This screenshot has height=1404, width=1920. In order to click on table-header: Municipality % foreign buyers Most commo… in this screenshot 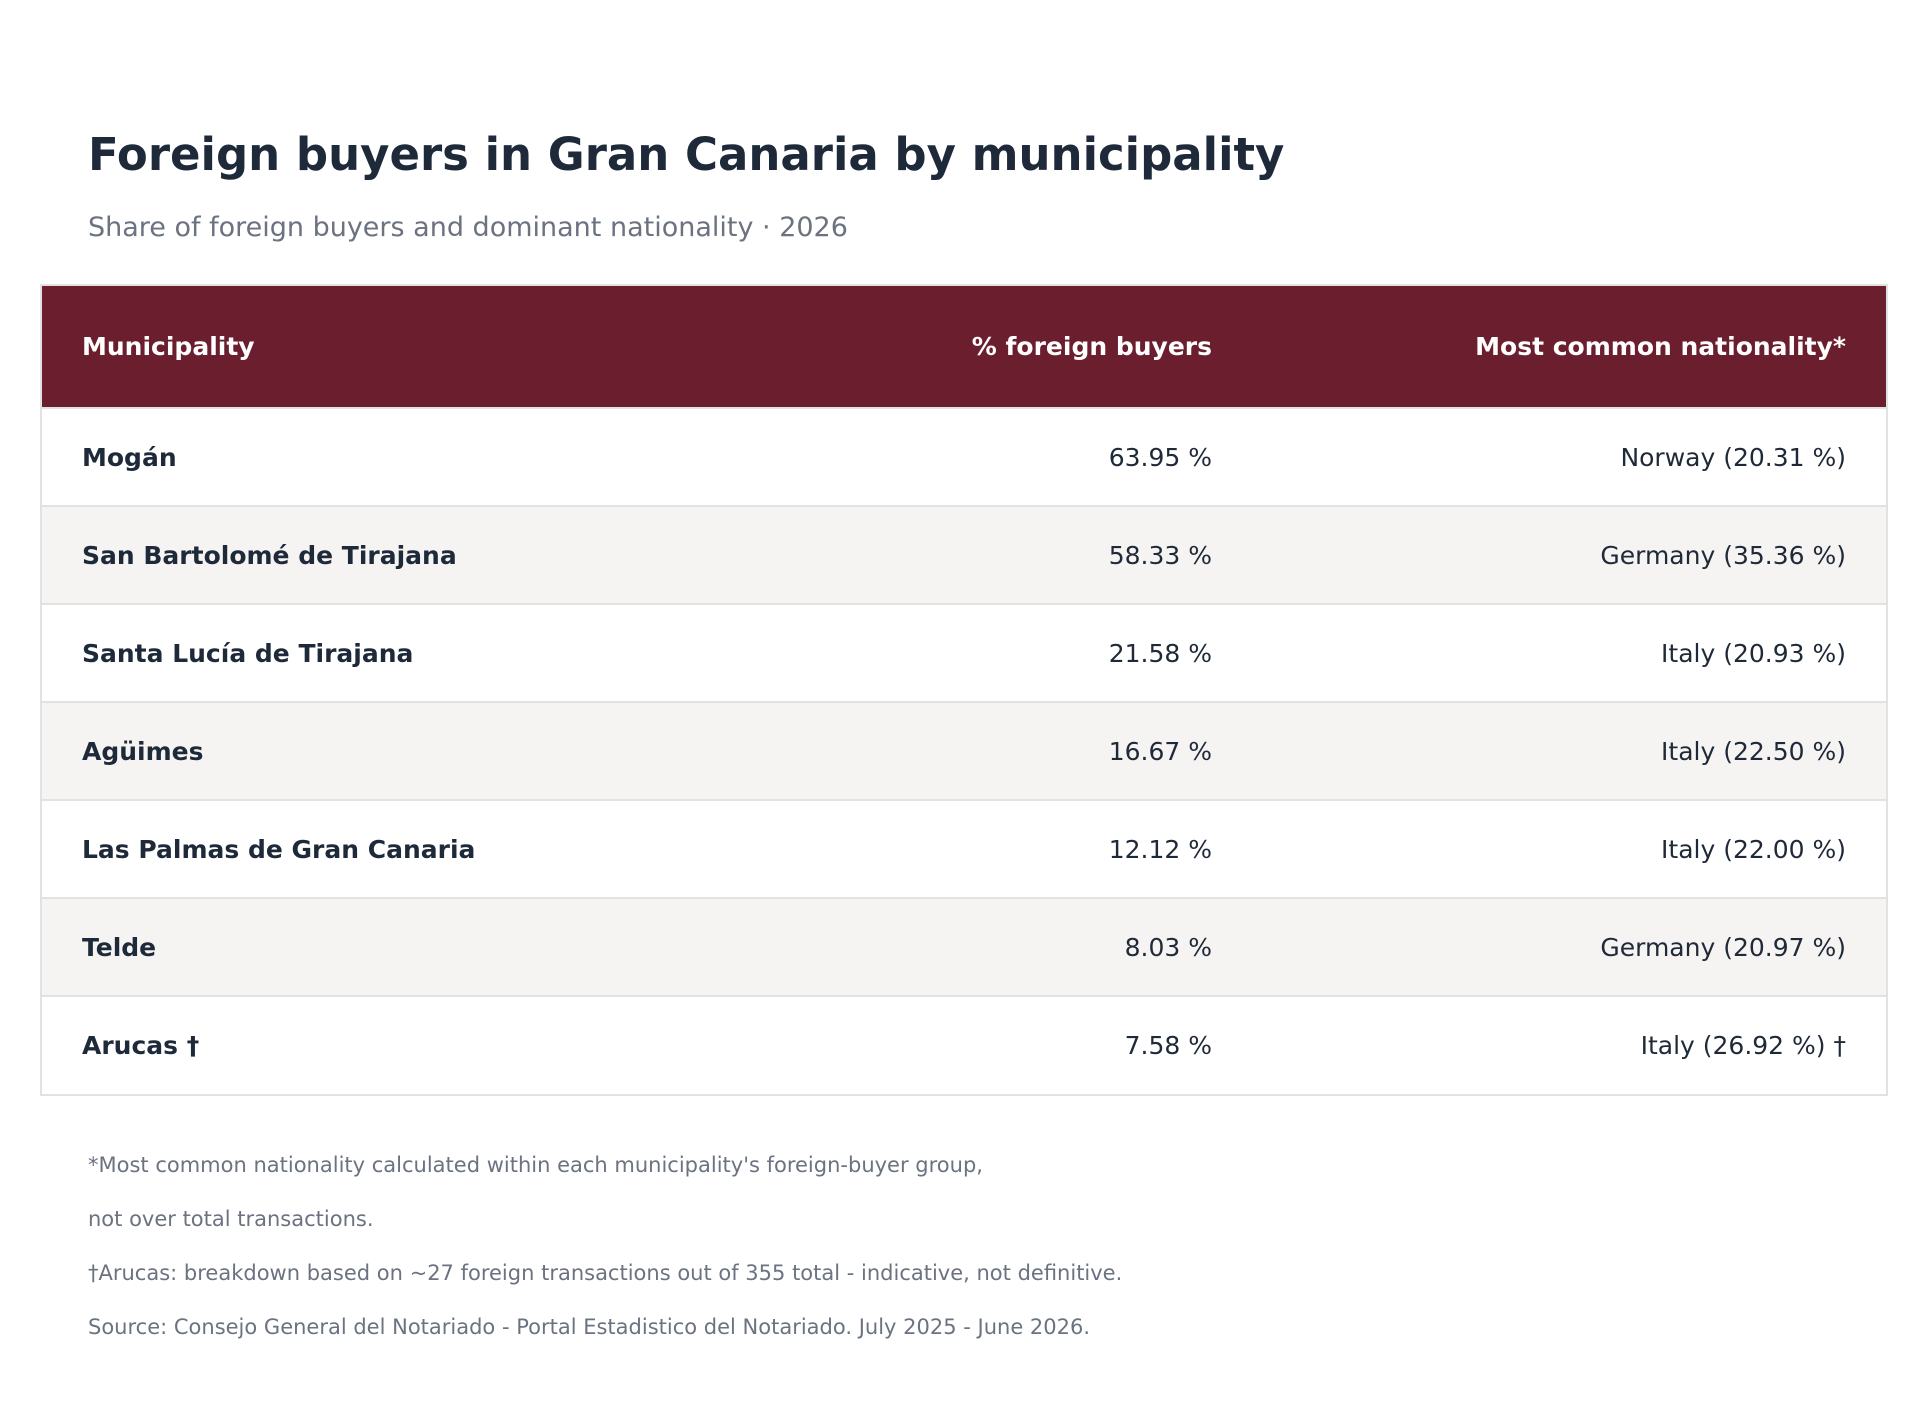, I will do `click(964, 347)`.